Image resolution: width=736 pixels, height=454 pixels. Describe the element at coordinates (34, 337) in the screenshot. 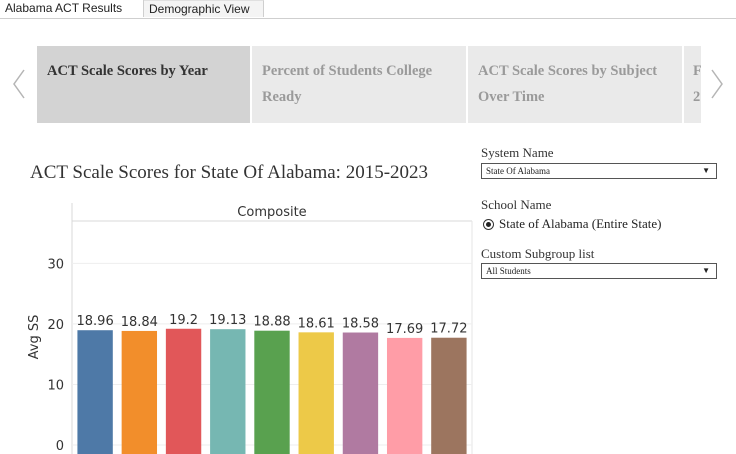

I see `y-axis-label: Avg SS` at that location.